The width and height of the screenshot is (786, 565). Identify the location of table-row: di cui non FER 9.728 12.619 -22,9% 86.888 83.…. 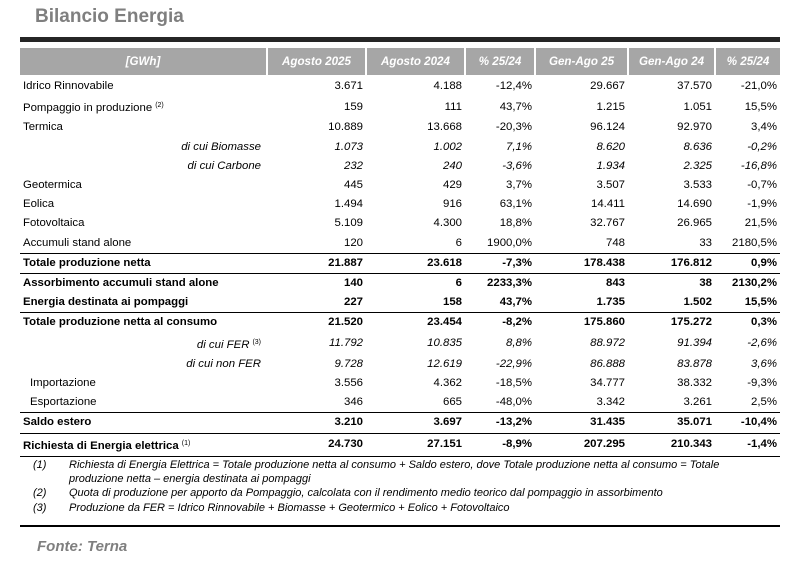
(400, 364).